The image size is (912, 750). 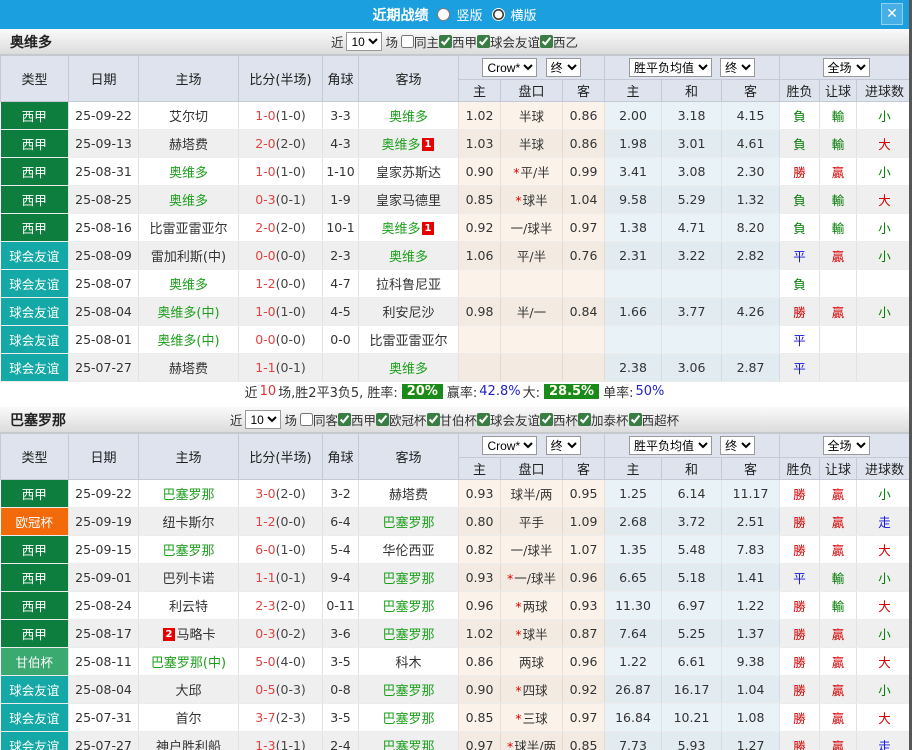 I want to click on win-value: 42.8%, so click(x=500, y=391).